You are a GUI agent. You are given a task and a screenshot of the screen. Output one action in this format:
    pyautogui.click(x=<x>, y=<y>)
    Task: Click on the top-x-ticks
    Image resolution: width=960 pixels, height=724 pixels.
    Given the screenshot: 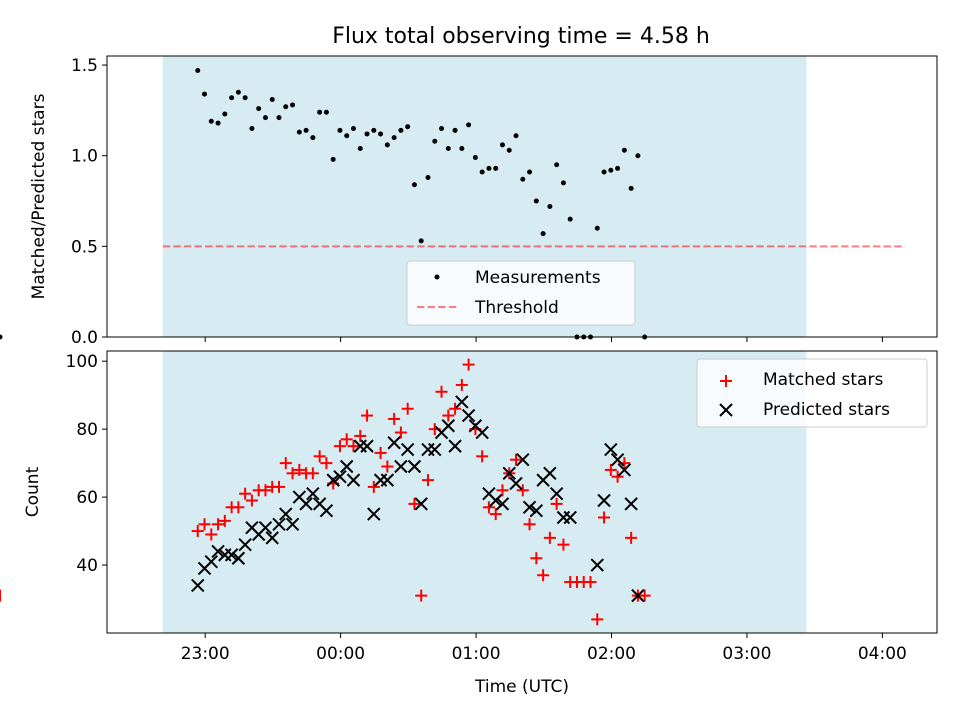 What is the action you would take?
    pyautogui.click(x=543, y=339)
    